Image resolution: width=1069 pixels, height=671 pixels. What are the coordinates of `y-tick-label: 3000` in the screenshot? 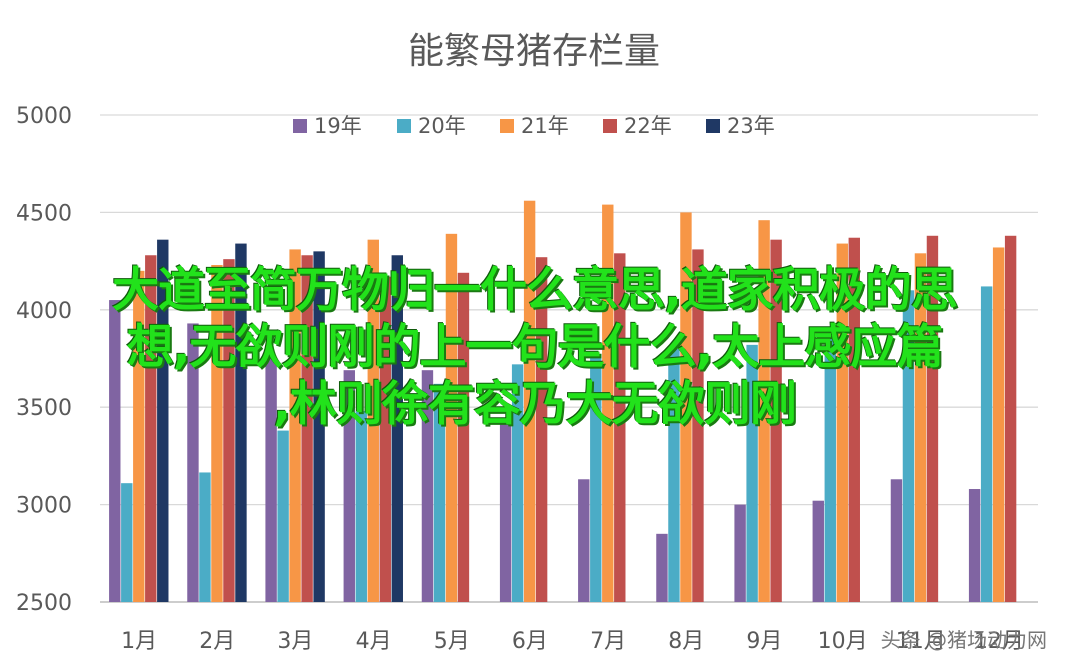 It's located at (44, 506).